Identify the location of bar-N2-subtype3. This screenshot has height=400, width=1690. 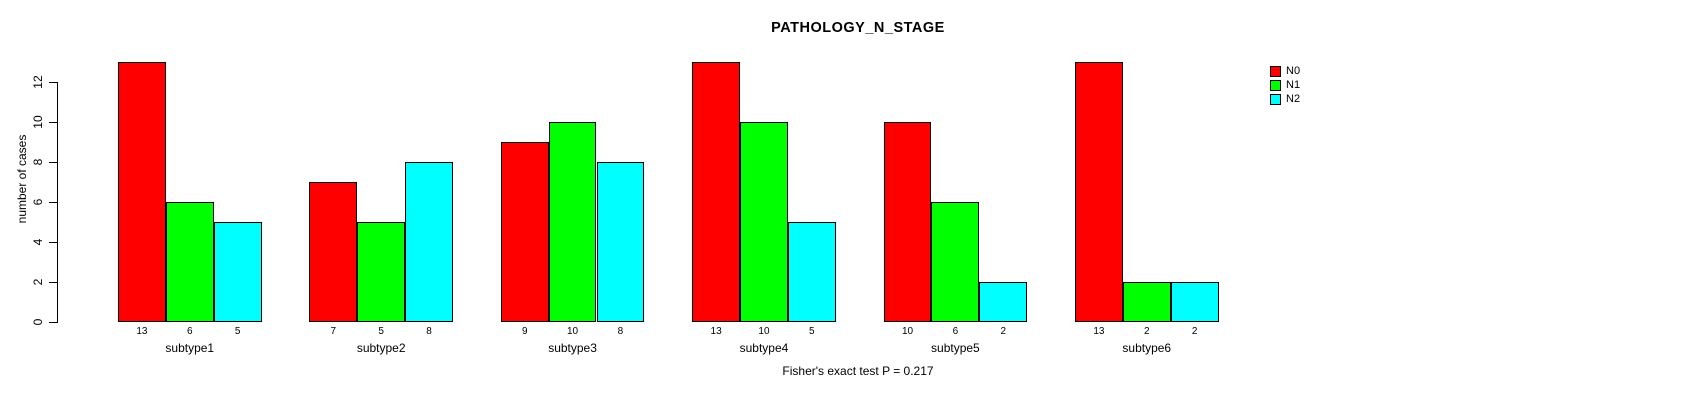
(620, 242).